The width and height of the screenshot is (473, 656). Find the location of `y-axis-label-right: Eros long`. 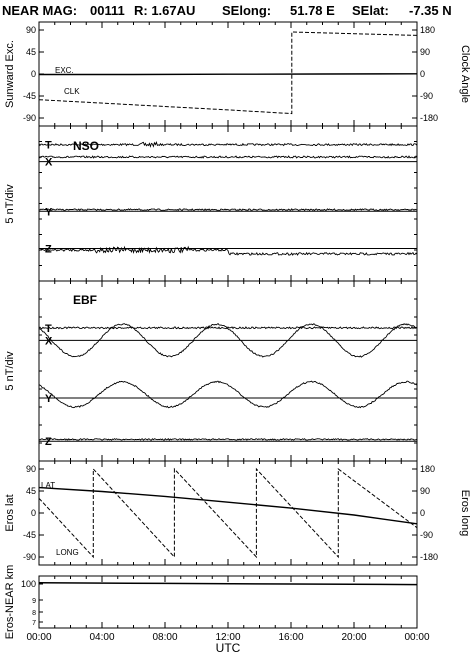

y-axis-label-right: Eros long is located at coordinates (465, 513).